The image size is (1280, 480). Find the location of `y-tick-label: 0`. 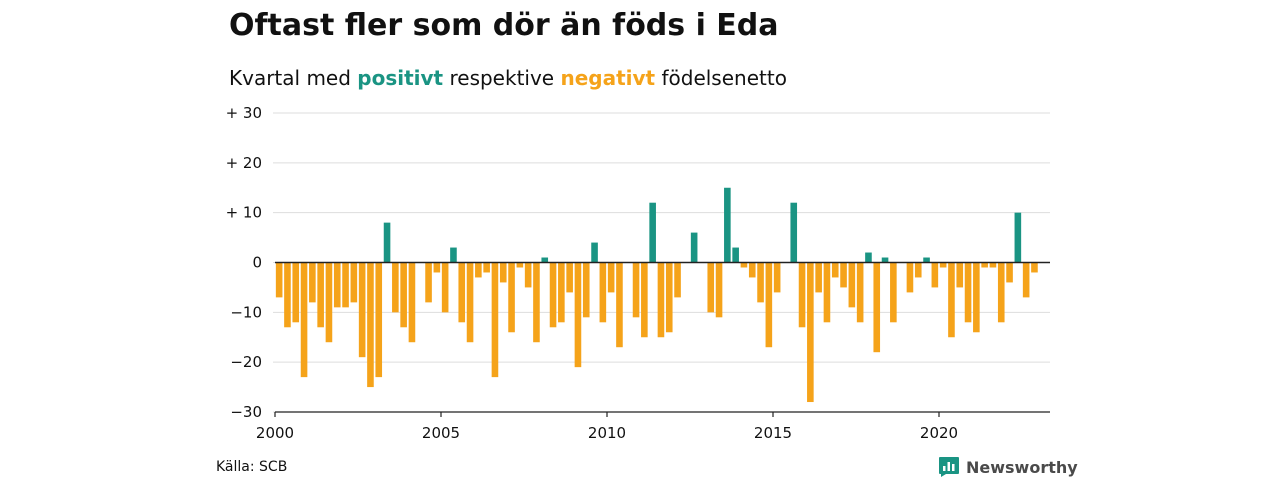

y-tick-label: 0 is located at coordinates (257, 263).